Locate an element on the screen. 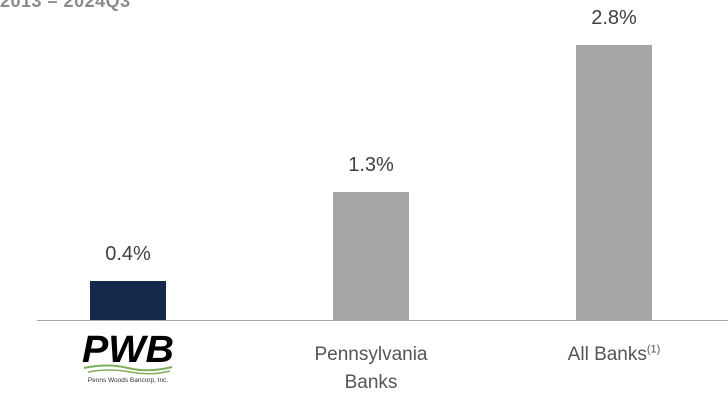  category-label-pennsylvania-banks: Pennsylvania Banks is located at coordinates (371, 369).